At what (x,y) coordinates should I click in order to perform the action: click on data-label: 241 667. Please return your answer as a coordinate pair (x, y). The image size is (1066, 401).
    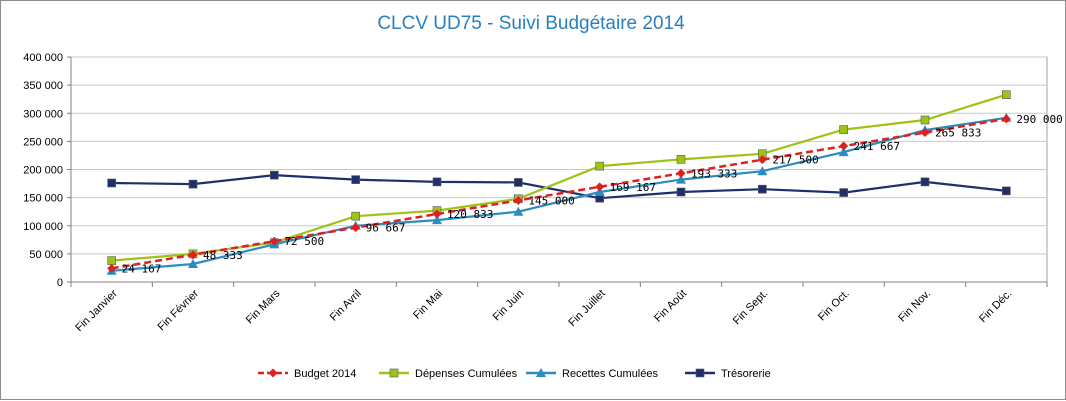
    Looking at the image, I should click on (877, 146).